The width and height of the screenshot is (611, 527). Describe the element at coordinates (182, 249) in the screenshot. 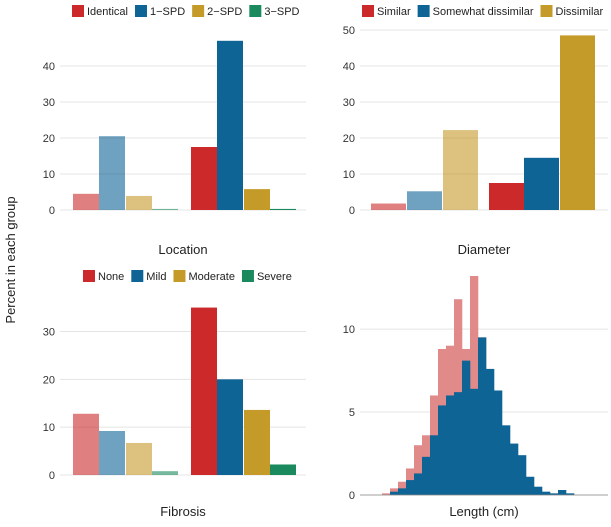

I see `x-axis-label: Location` at that location.